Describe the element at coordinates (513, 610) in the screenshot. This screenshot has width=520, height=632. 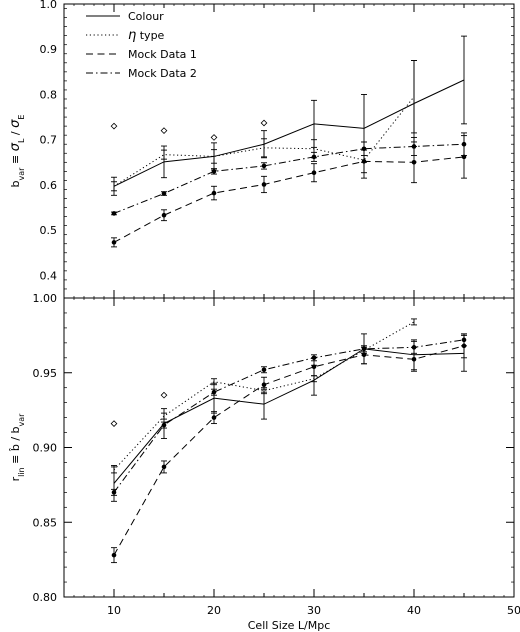
I see `x-tick-label: 50` at that location.